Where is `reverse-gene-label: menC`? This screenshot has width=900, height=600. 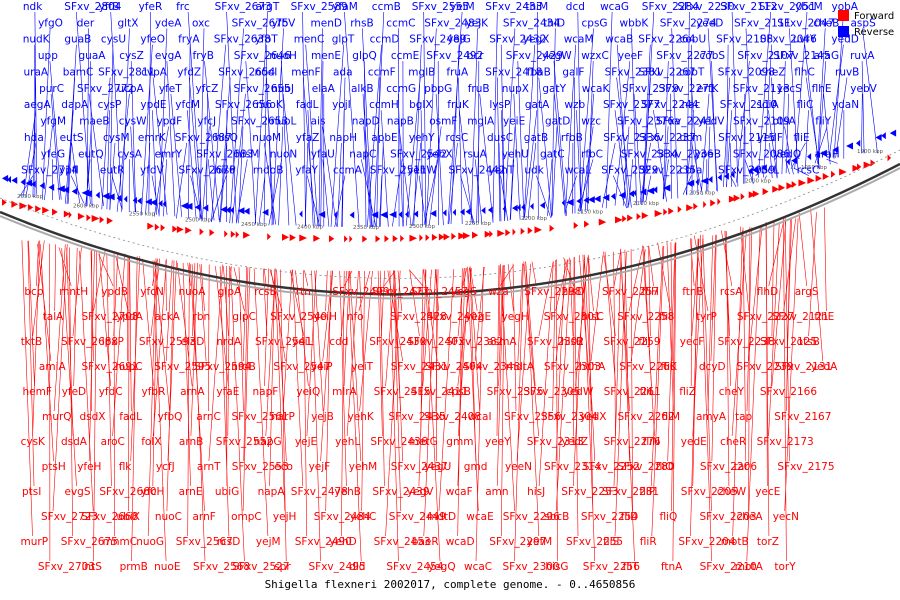 reverse-gene-label: menC is located at coordinates (309, 40).